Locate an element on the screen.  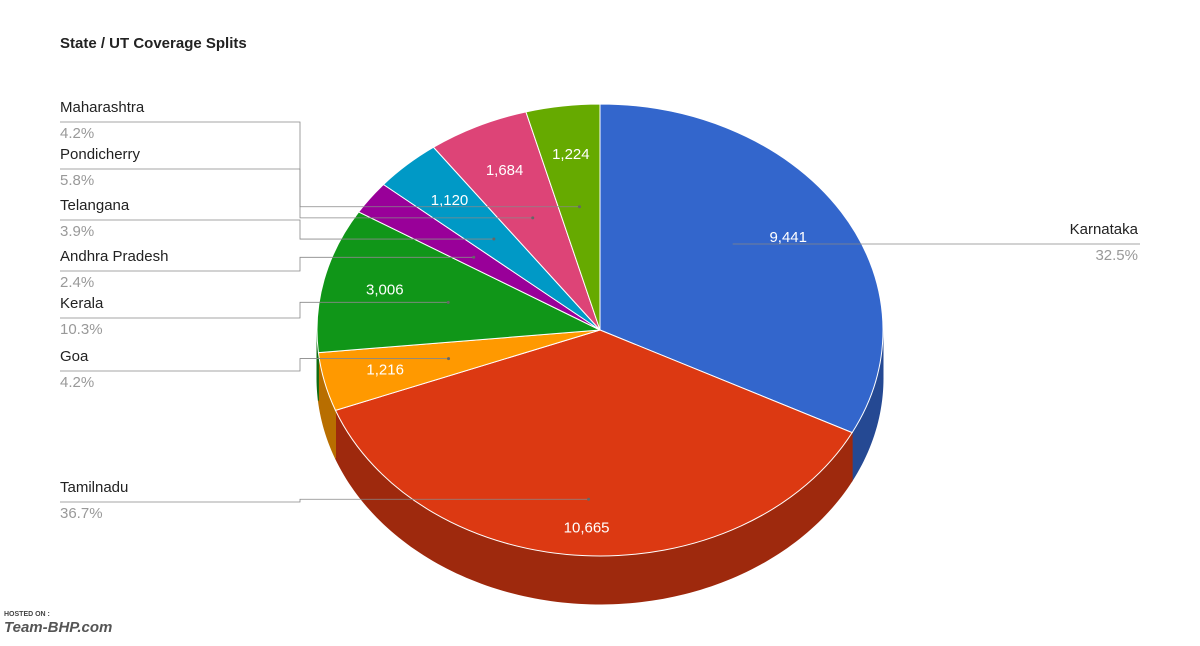
percent-label: 5.8% is located at coordinates (77, 180).